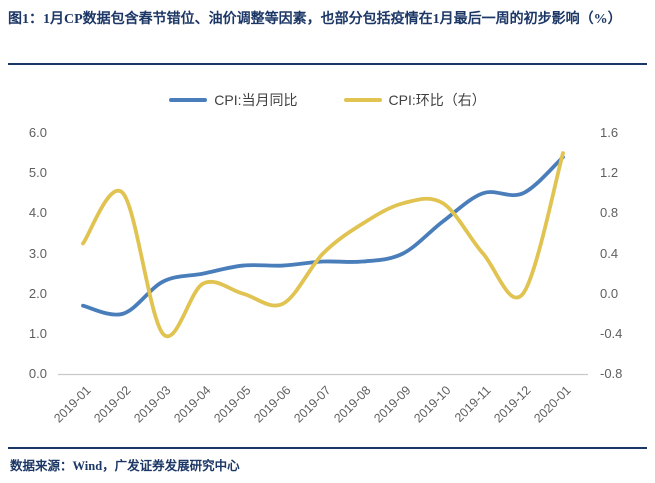 The width and height of the screenshot is (655, 483). Describe the element at coordinates (327, 64) in the screenshot. I see `title-divider` at that location.